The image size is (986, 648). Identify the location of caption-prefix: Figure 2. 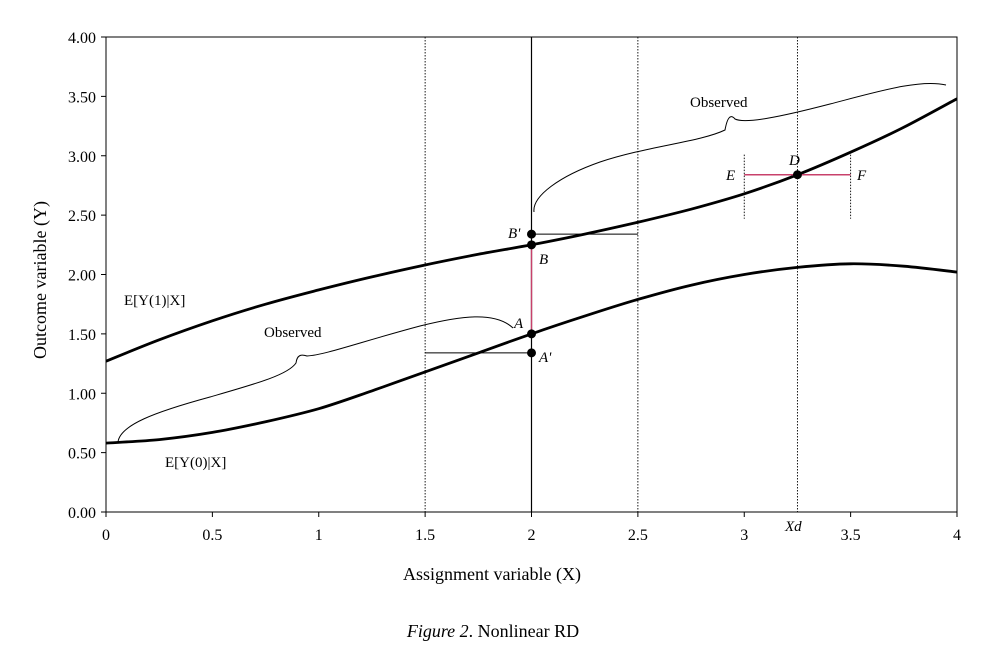
(437, 631).